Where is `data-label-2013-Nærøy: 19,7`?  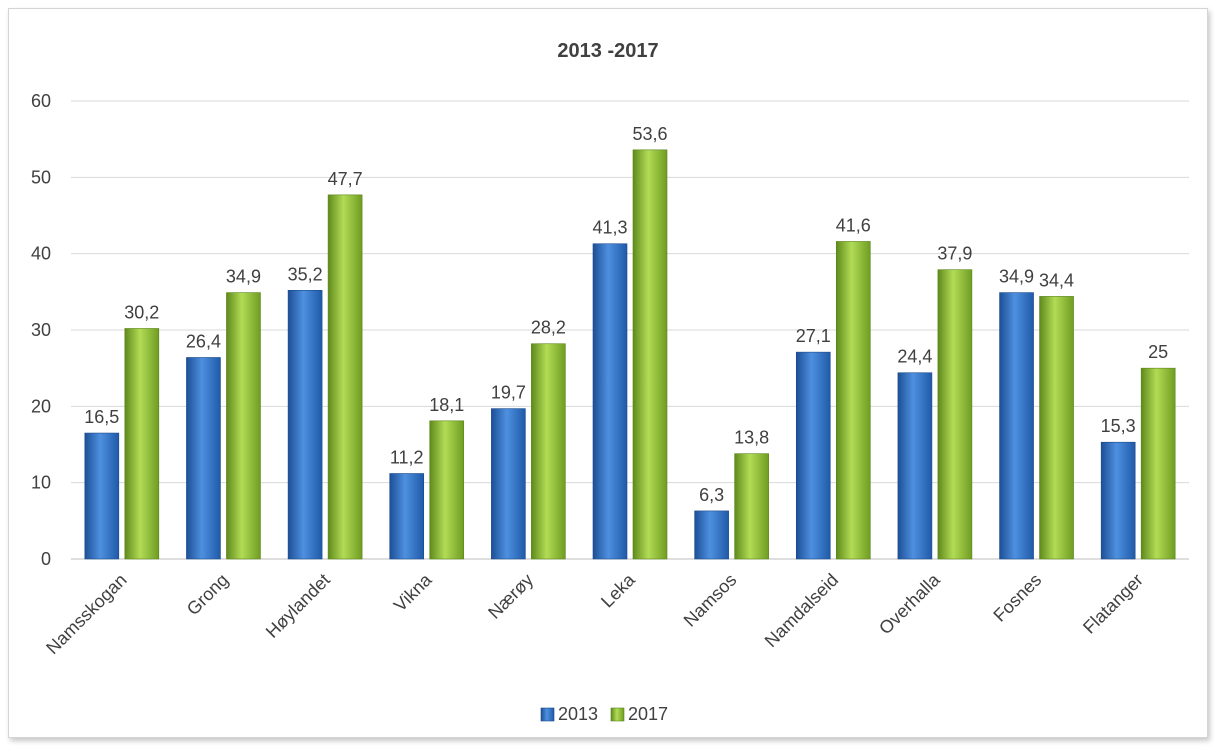
data-label-2013-Nærøy: 19,7 is located at coordinates (508, 393).